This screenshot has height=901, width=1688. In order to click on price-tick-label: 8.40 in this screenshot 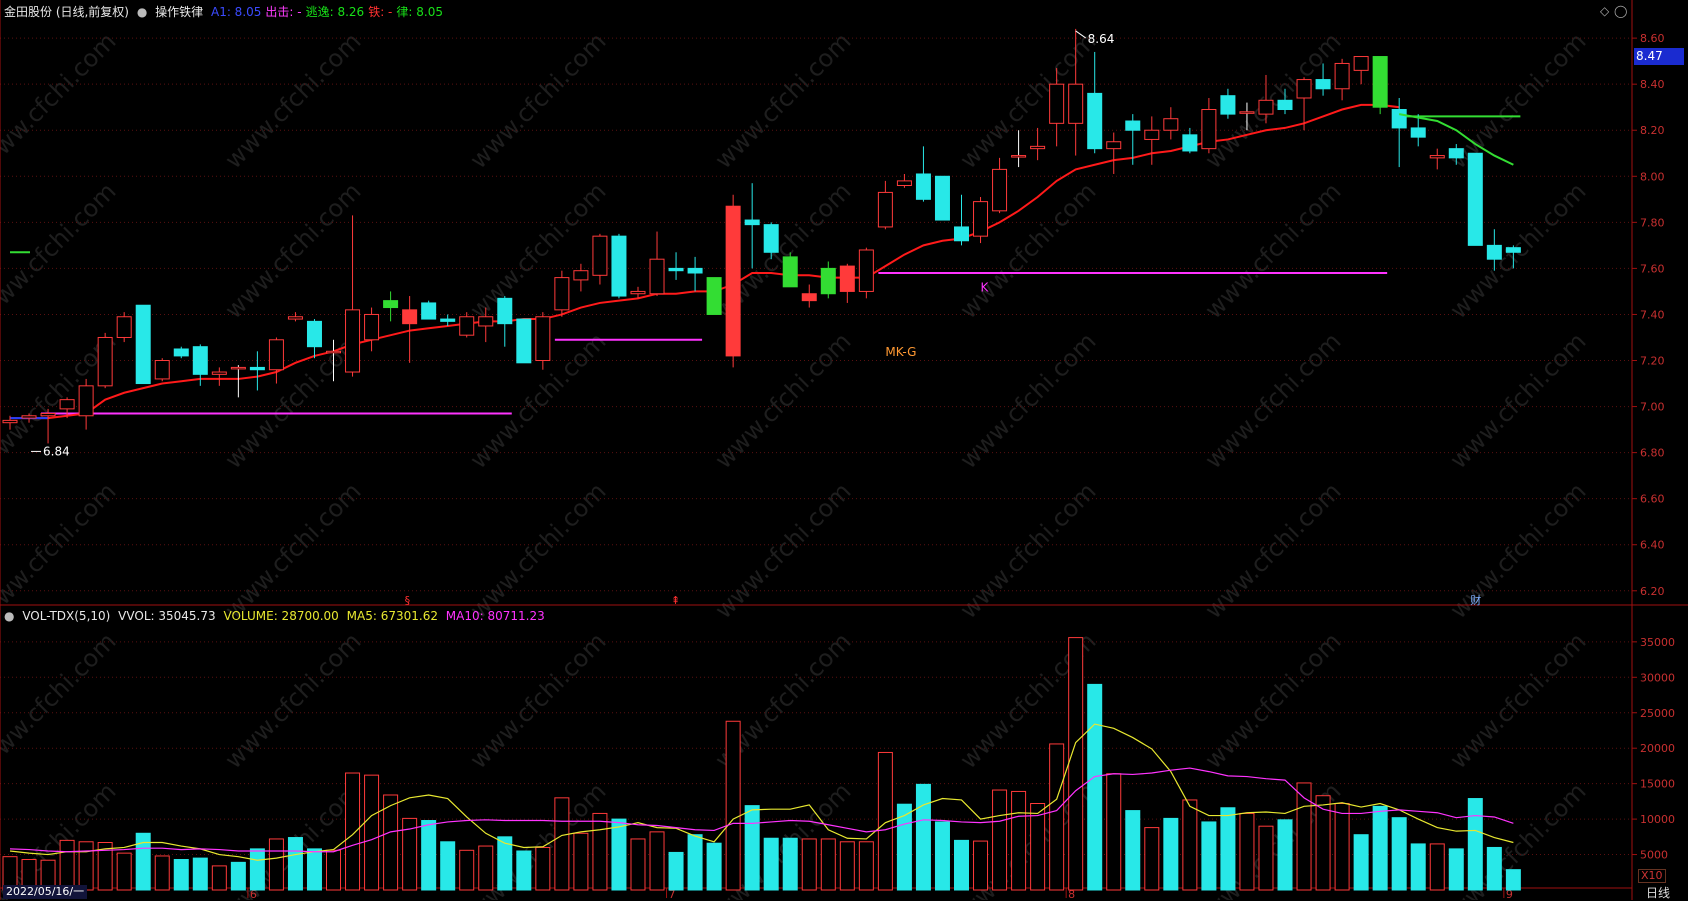, I will do `click(1652, 84)`.